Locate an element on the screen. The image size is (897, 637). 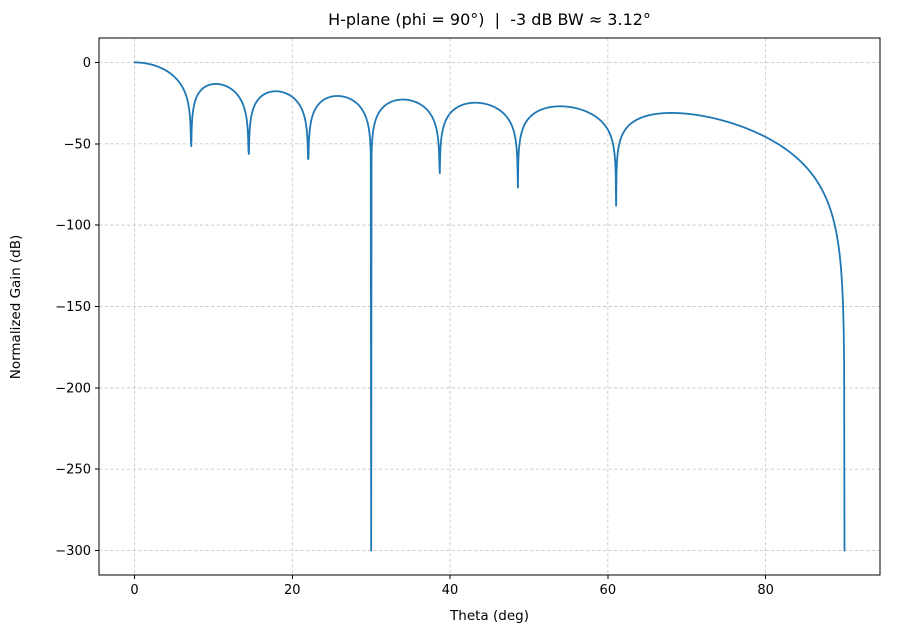
y-tick-label: −50 is located at coordinates (77, 144).